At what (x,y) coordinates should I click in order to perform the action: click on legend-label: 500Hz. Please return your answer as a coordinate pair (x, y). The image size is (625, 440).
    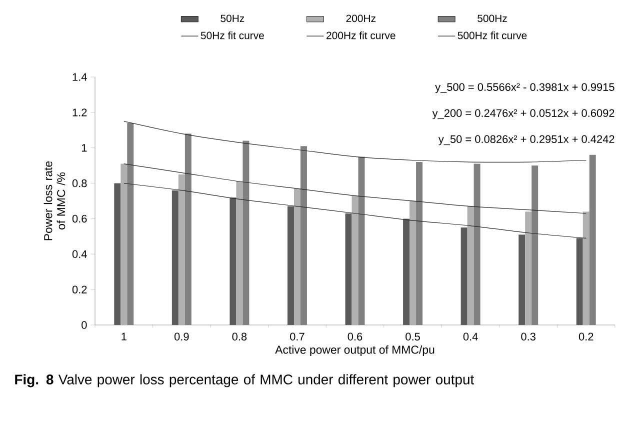
    Looking at the image, I should click on (492, 18).